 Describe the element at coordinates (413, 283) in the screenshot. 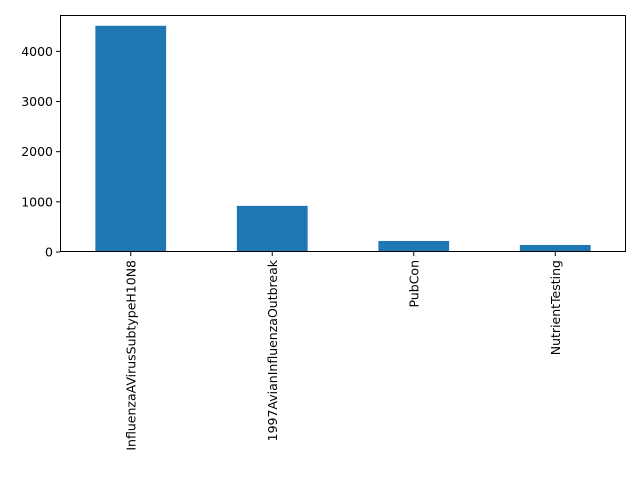

I see `x-tick-label-2: PubCon` at that location.